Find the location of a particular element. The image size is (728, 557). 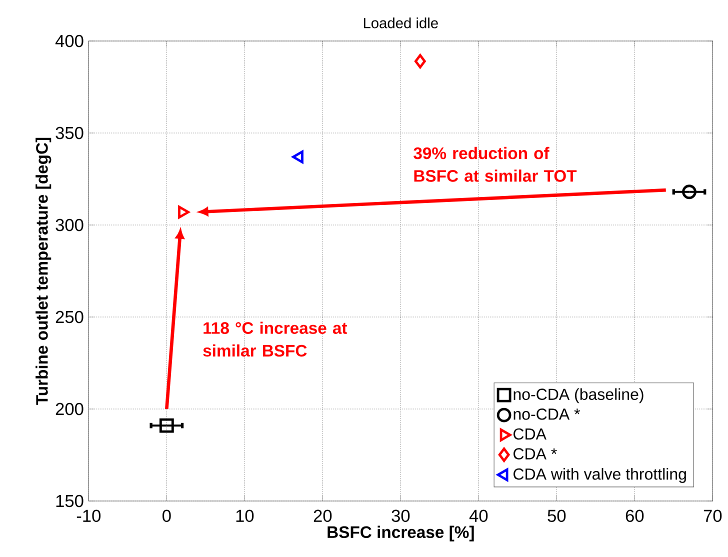

legend-label: CDA is located at coordinates (530, 434).